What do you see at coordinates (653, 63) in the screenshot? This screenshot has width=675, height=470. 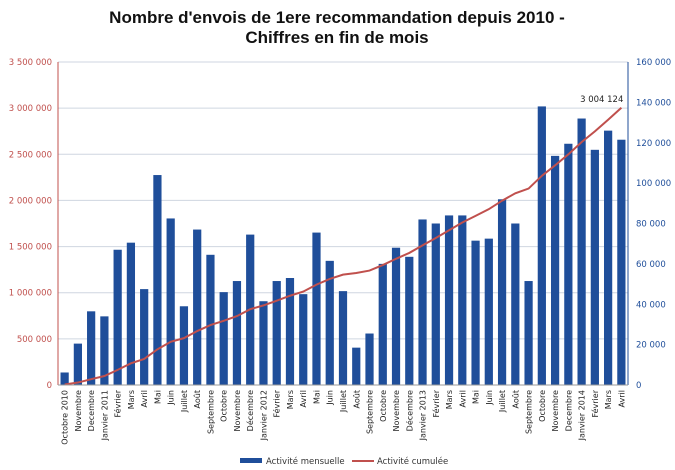 I see `right-tick-label: 160 000` at bounding box center [653, 63].